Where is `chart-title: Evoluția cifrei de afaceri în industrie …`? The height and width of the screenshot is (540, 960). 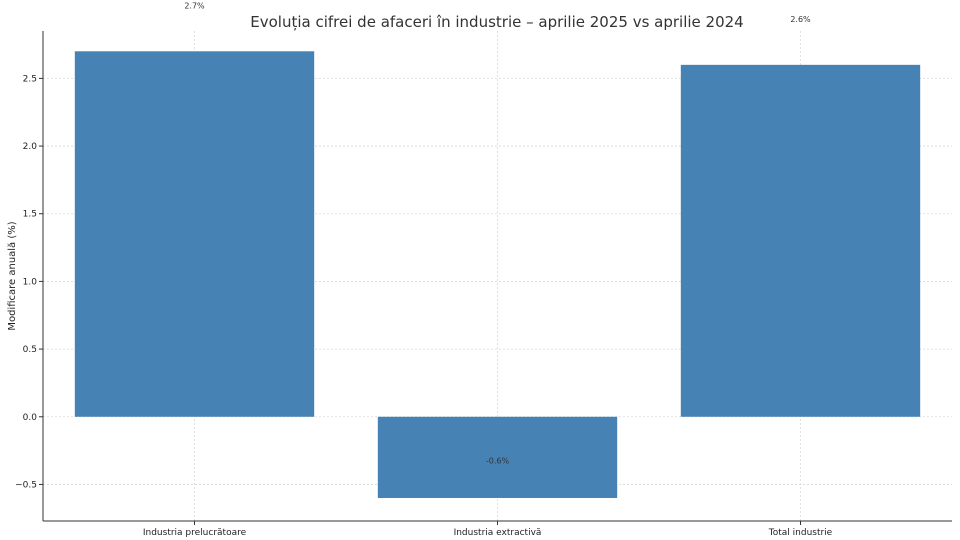
chart-title: Evoluția cifrei de afaceri în industrie … is located at coordinates (496, 22).